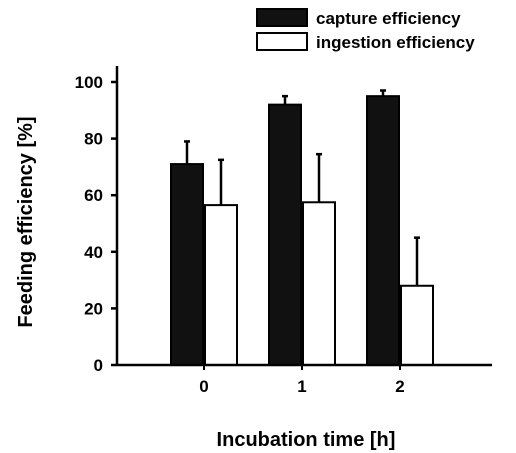 The width and height of the screenshot is (516, 453). Describe the element at coordinates (89, 82) in the screenshot. I see `y-tick-label: 100` at that location.